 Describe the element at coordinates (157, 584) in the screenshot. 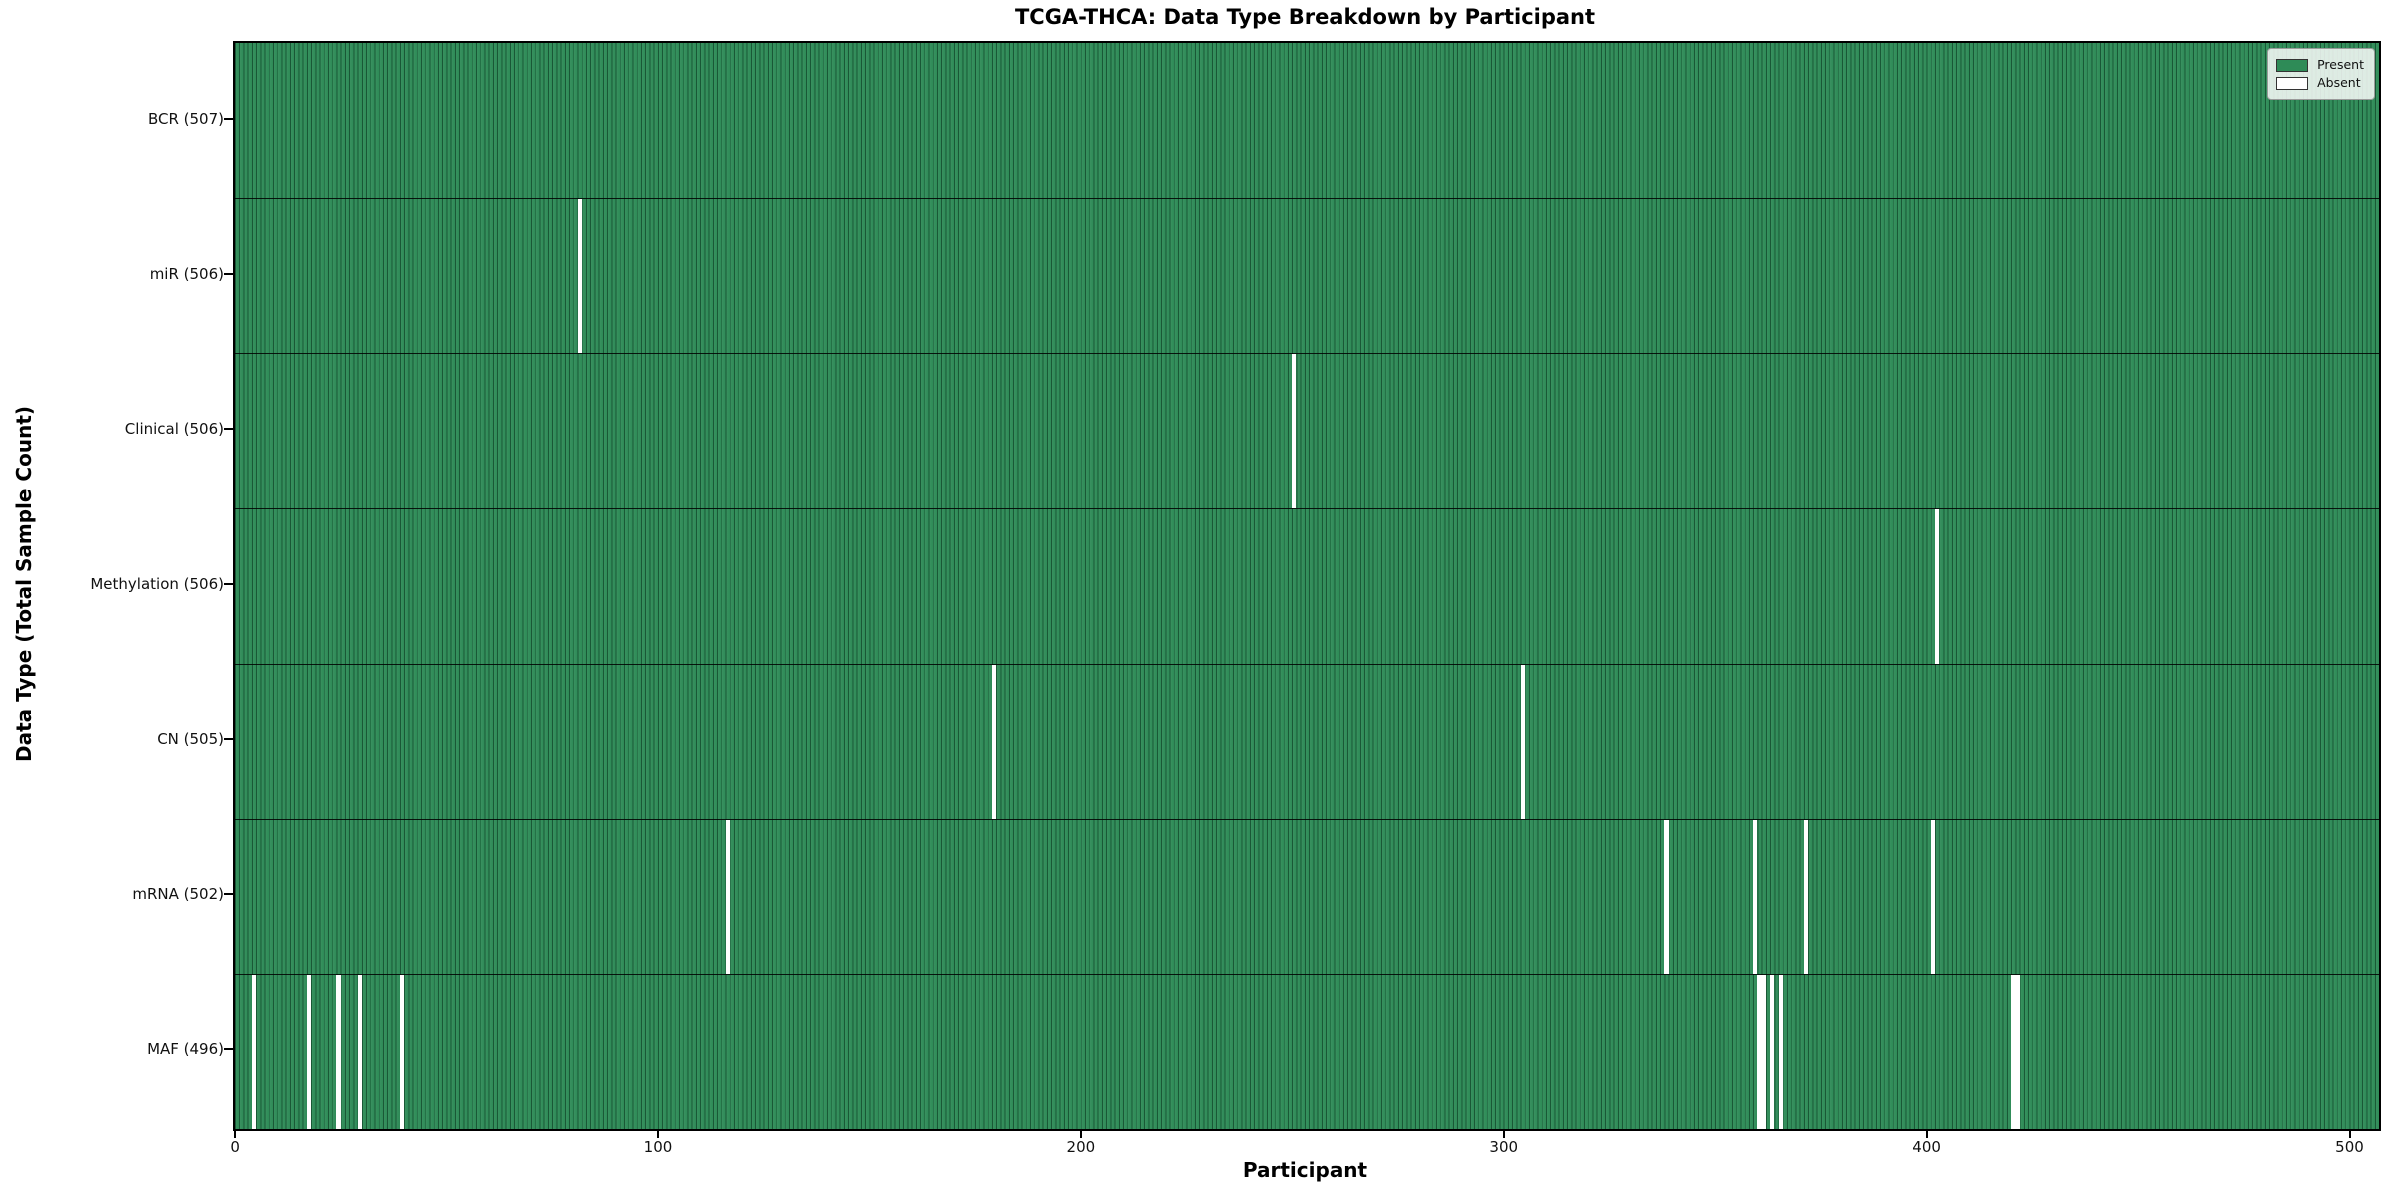

I see `ytick-label-methylation: Methylation (506)` at that location.